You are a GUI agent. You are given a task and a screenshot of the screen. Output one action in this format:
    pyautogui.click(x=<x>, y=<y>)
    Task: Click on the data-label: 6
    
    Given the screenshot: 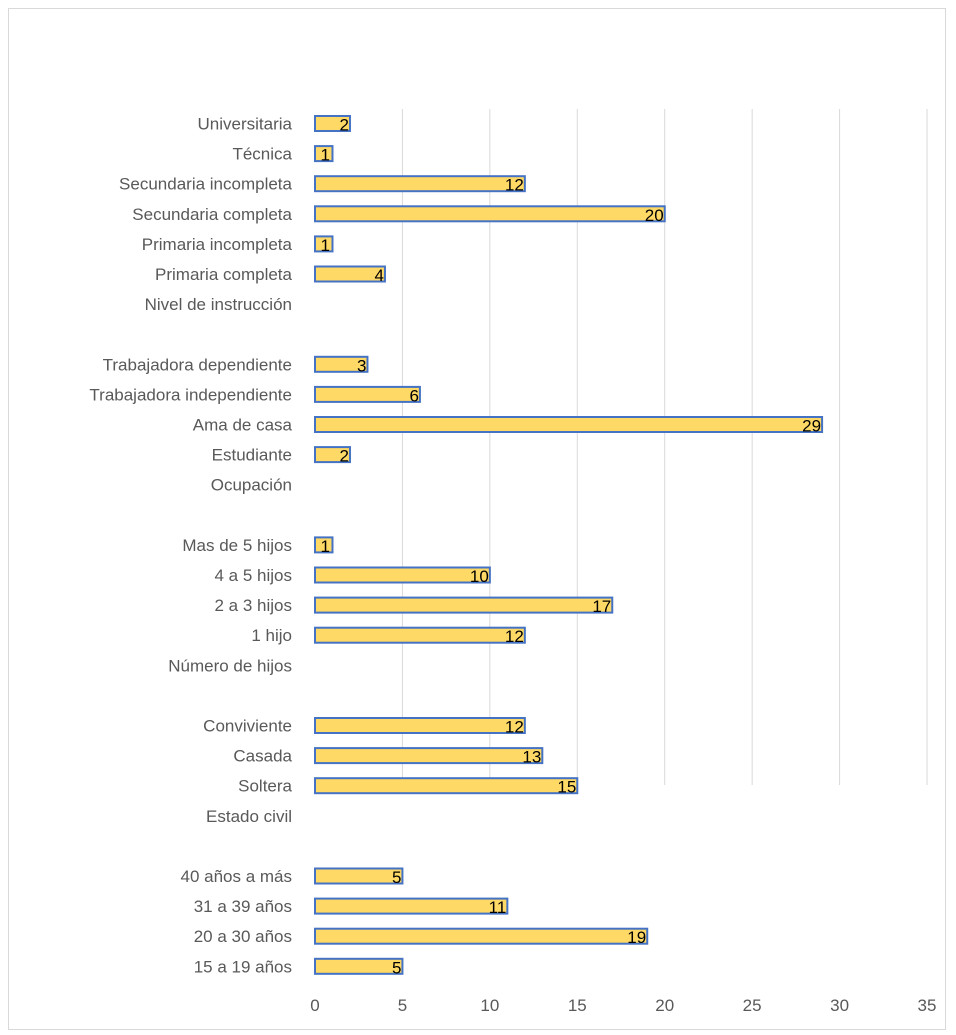 What is the action you would take?
    pyautogui.click(x=413, y=395)
    